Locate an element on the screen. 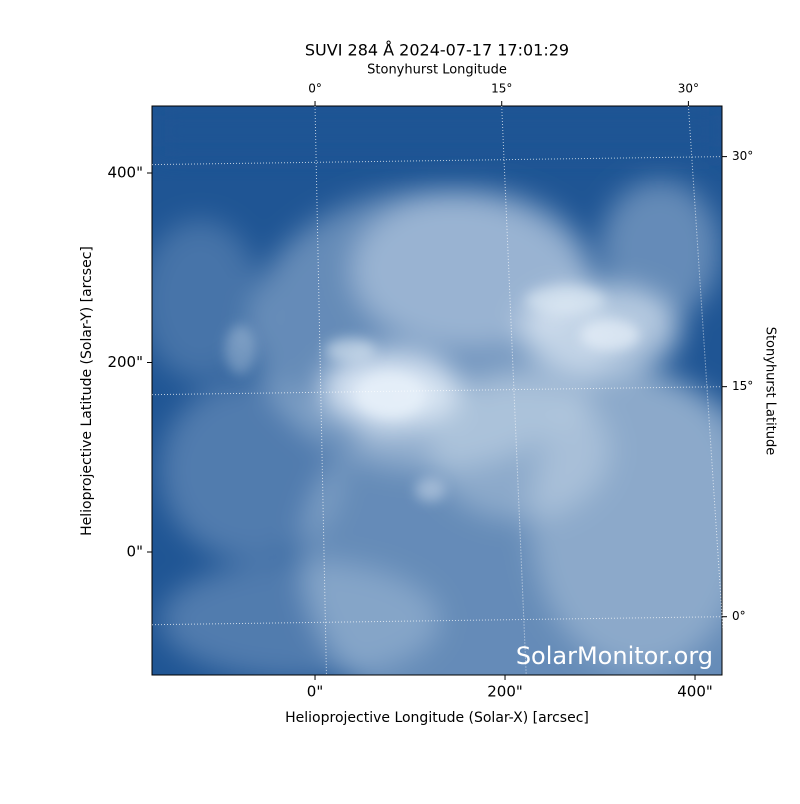 The image size is (800, 804). y2-tick-label: 30° is located at coordinates (742, 156).